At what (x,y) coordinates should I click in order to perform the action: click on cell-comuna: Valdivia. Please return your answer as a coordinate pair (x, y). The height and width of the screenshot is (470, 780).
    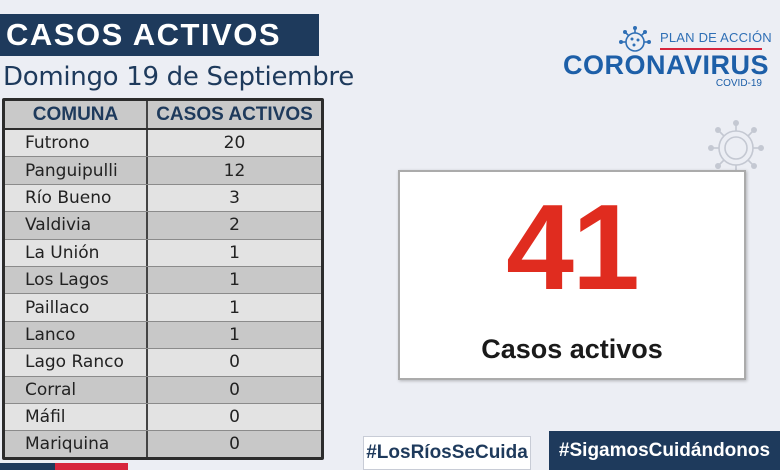
    Looking at the image, I should click on (76, 225).